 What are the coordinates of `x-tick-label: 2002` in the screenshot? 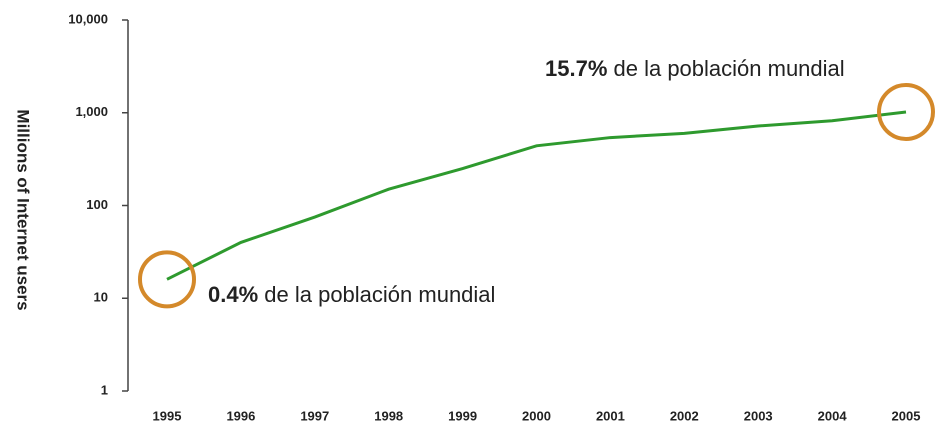 It's located at (684, 415).